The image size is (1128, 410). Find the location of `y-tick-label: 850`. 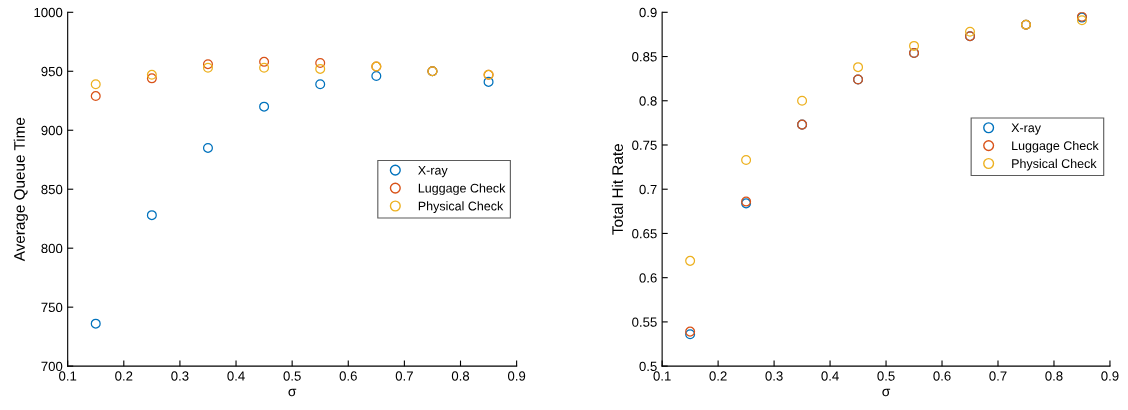

y-tick-label: 850 is located at coordinates (52, 189).